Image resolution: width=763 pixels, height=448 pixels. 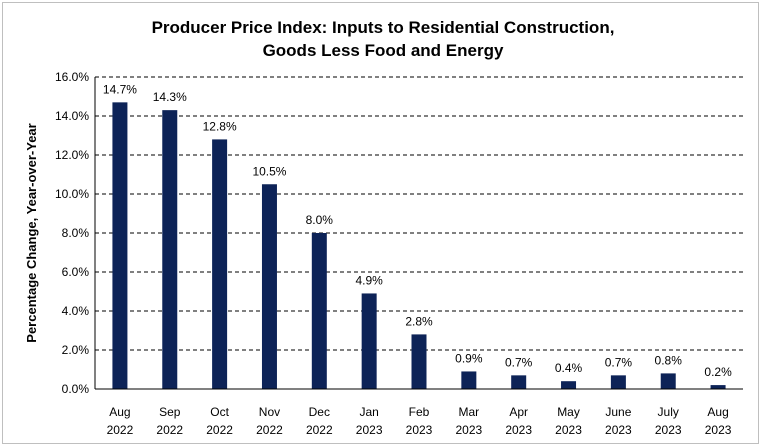 What do you see at coordinates (469, 412) in the screenshot?
I see `x-tick-month: Mar` at bounding box center [469, 412].